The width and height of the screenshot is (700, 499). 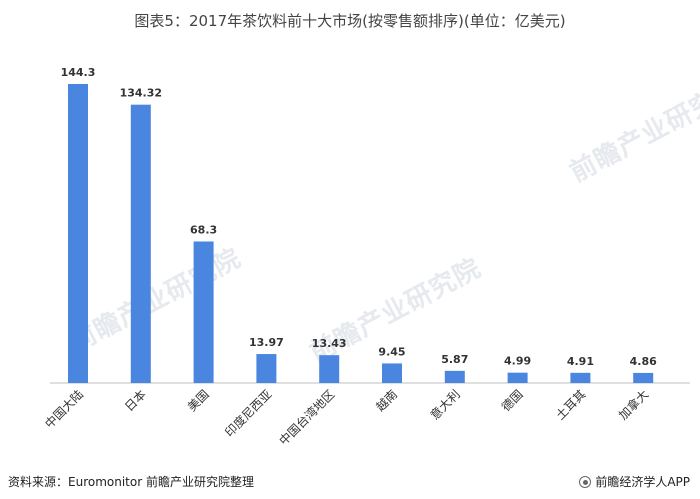 I want to click on category-label-2: 美国, so click(x=198, y=400).